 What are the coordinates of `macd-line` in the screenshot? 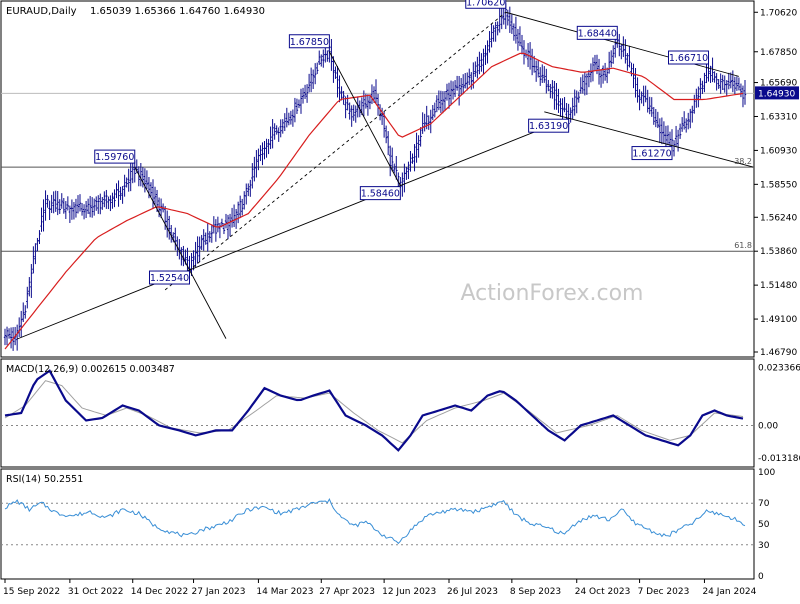 It's located at (374, 410).